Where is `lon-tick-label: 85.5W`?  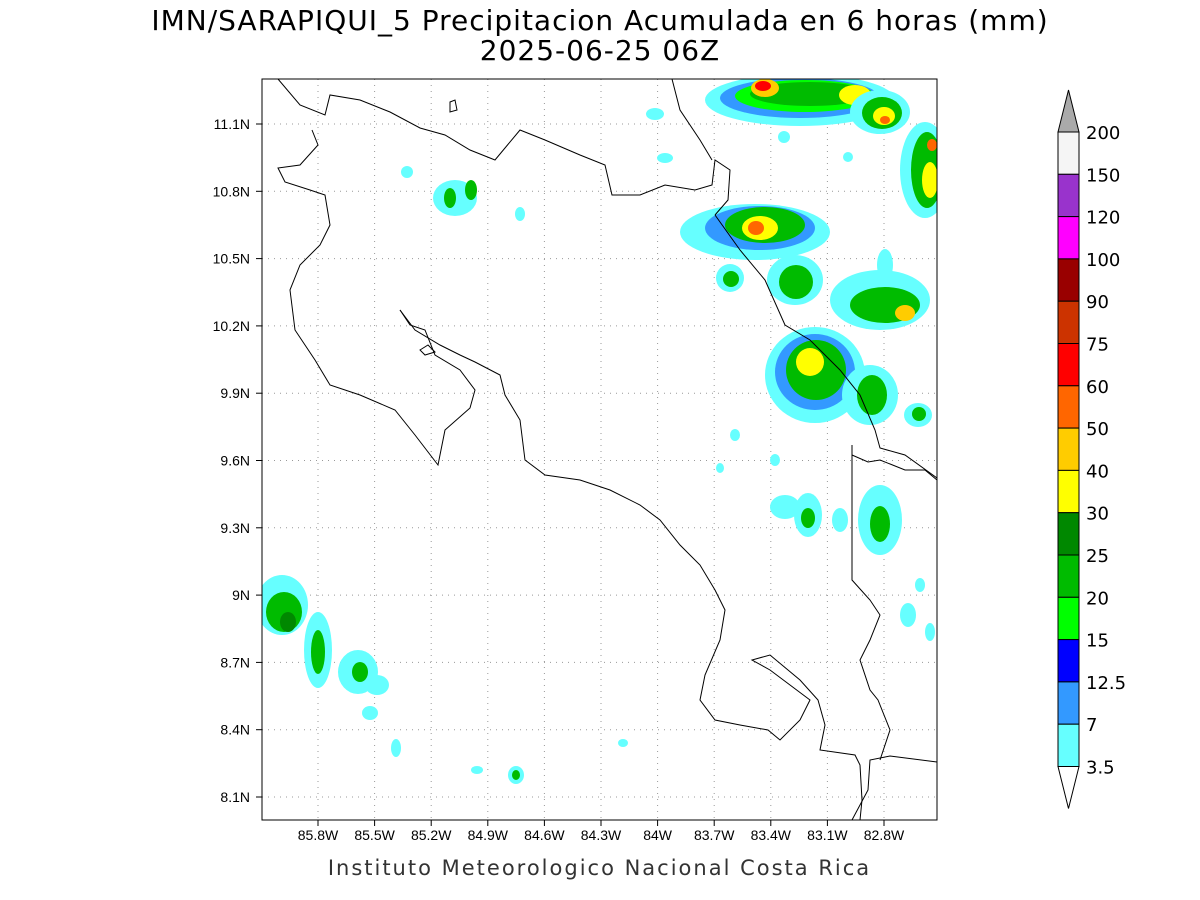
lon-tick-label: 85.5W is located at coordinates (374, 835).